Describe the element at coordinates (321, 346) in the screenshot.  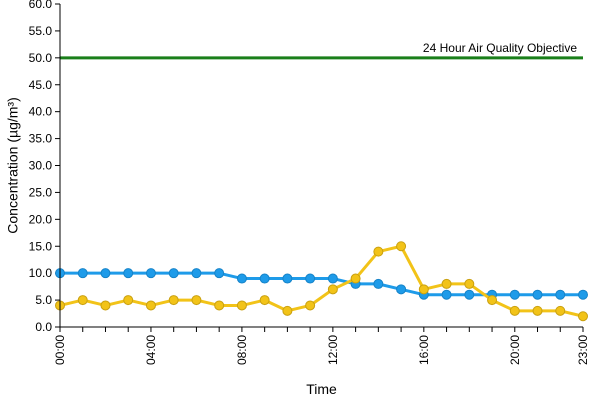
I see `x-axis-ticks: 00:00 04:00 08:00 12:00 16:00 20:00 23:00` at that location.